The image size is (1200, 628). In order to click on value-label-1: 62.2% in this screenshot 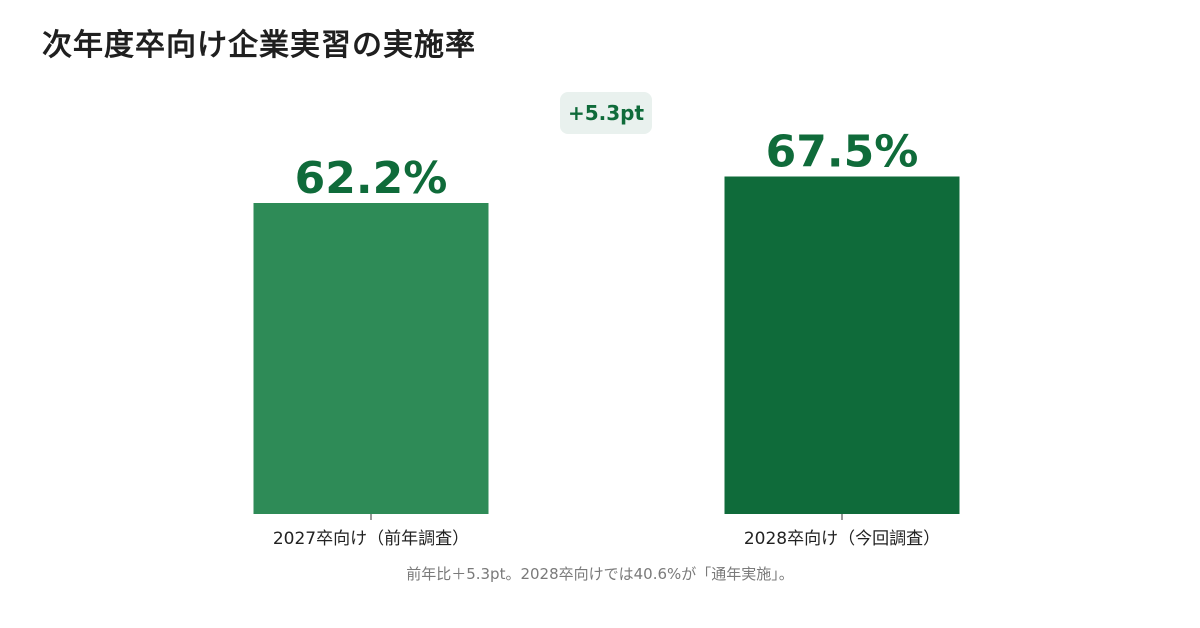, I will do `click(371, 178)`.